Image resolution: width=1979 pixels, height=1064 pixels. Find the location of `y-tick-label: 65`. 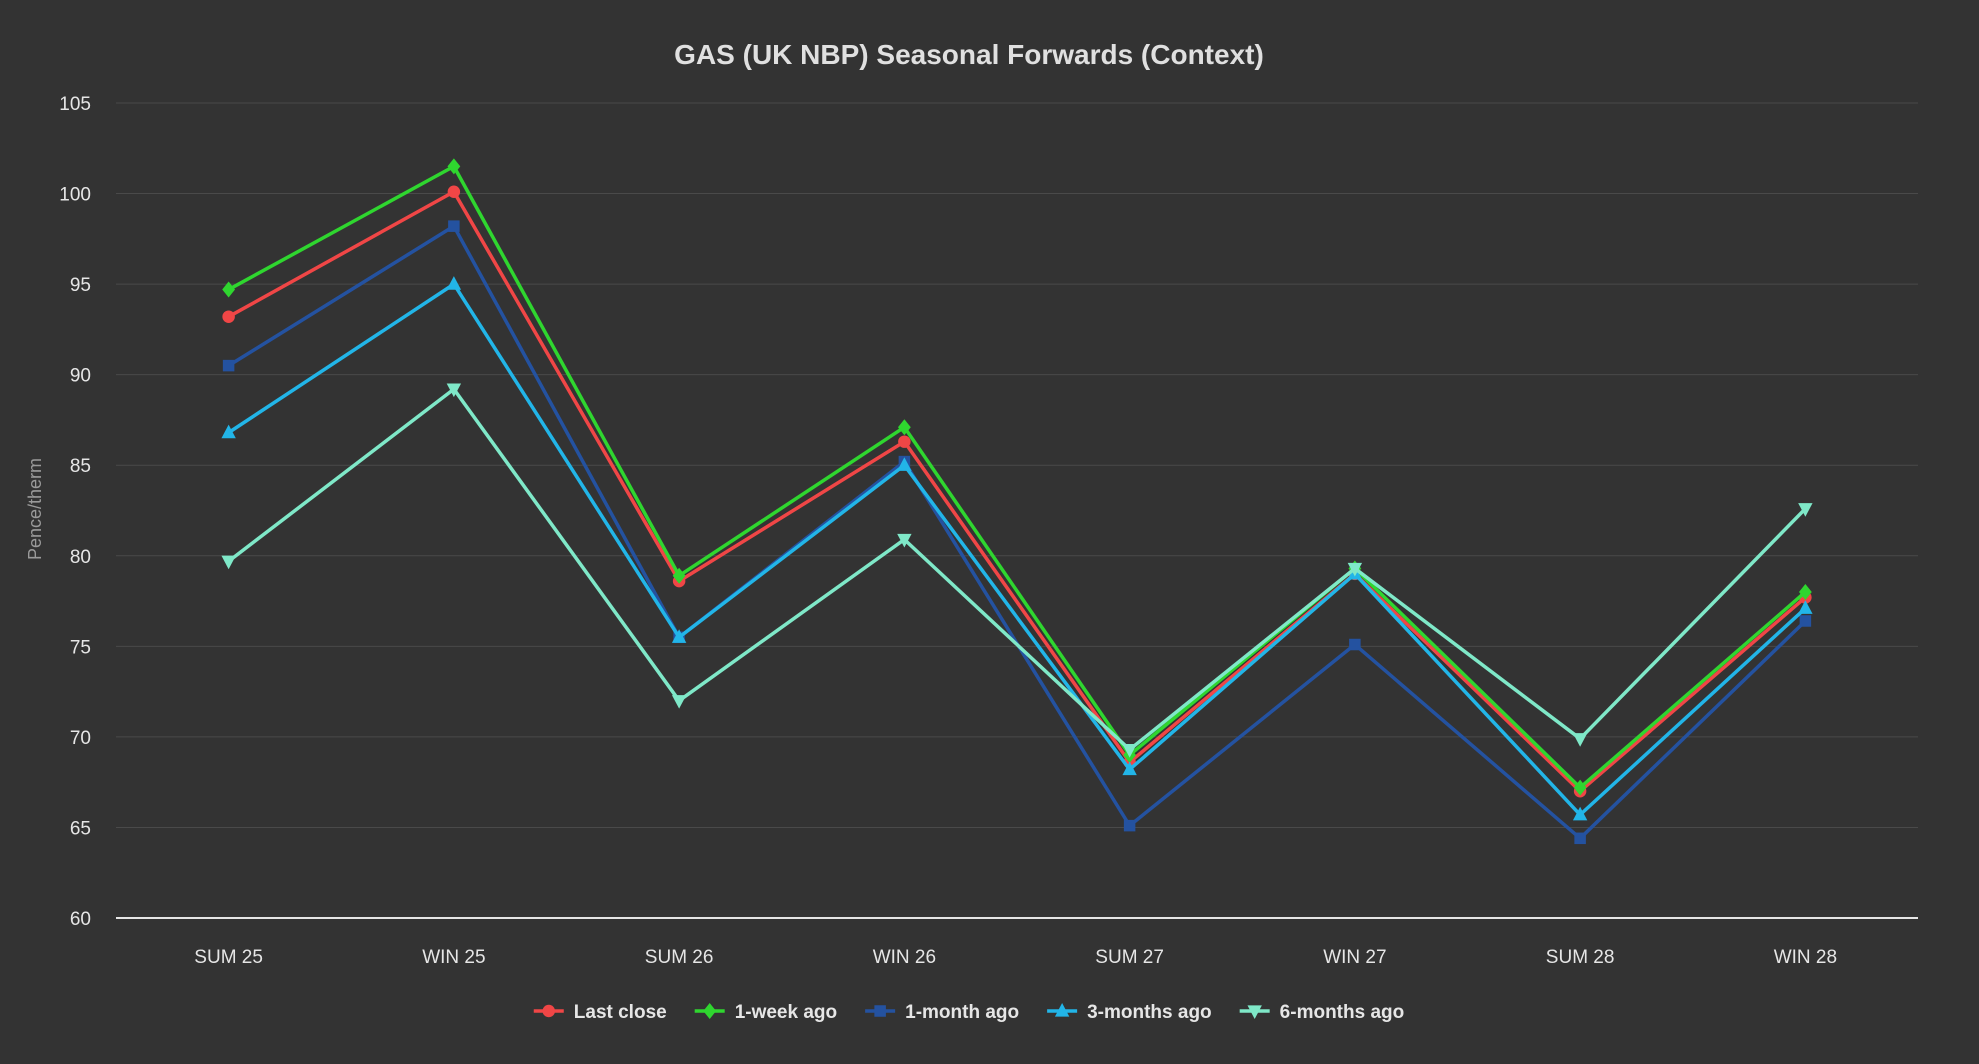

y-tick-label: 65 is located at coordinates (80, 828).